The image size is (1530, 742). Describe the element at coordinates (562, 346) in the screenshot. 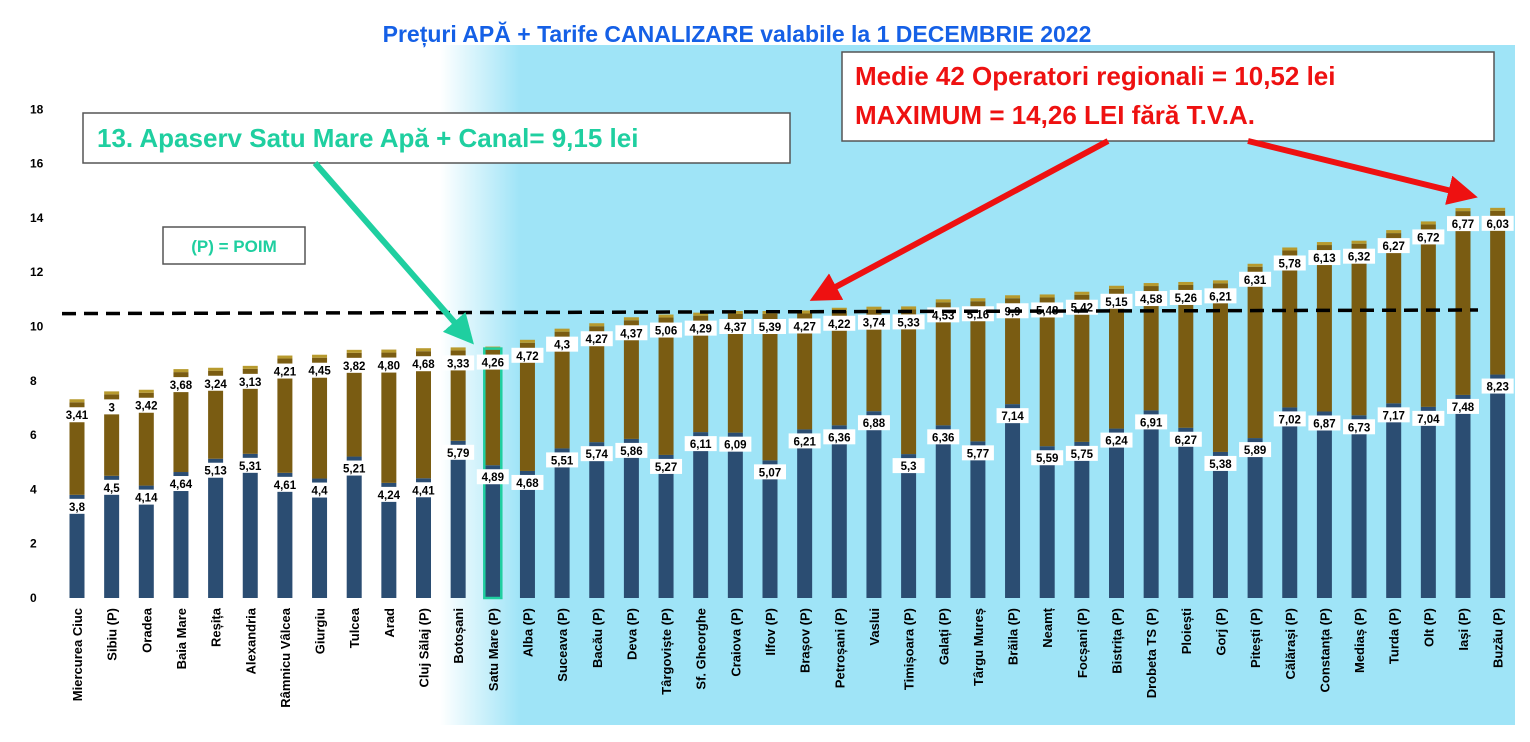

I see `data-label-sewer: 4,3` at that location.